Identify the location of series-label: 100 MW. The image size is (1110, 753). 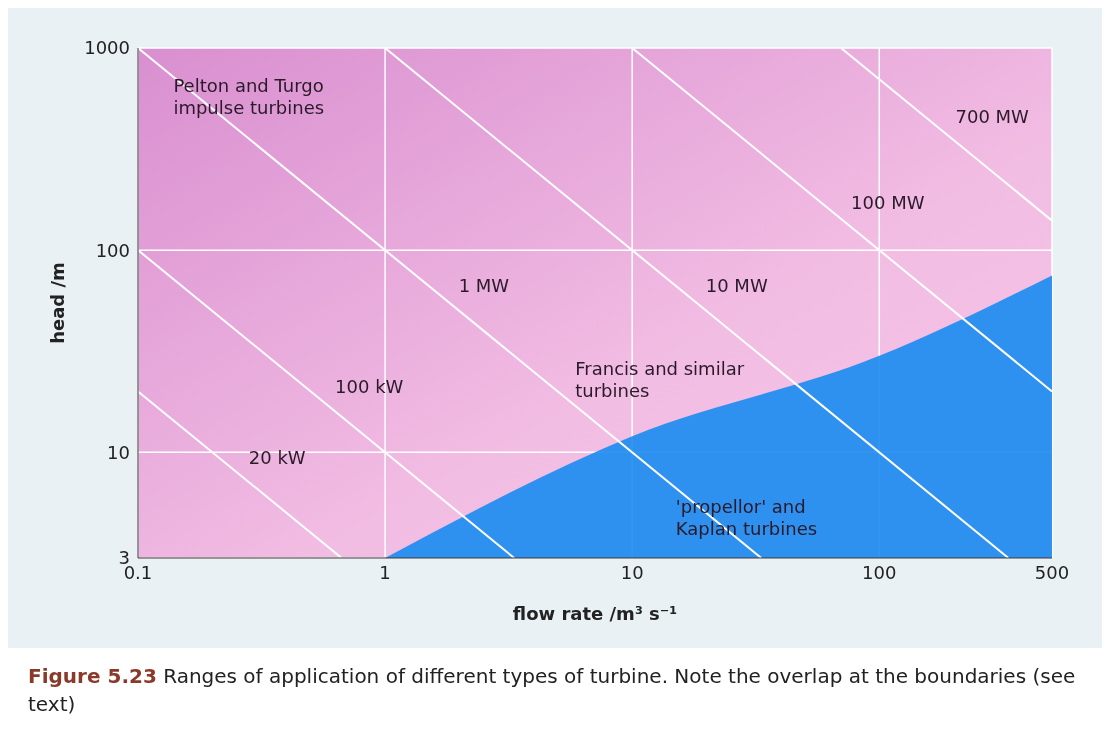
(888, 202).